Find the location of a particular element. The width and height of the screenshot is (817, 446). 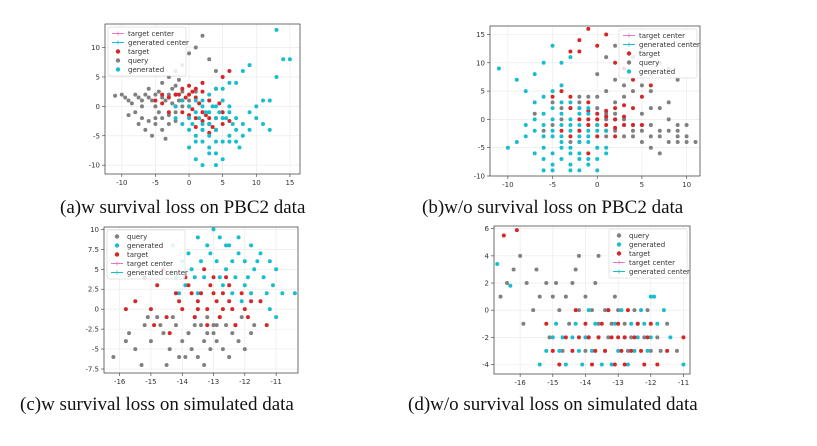

legend-label: query is located at coordinates (138, 61).